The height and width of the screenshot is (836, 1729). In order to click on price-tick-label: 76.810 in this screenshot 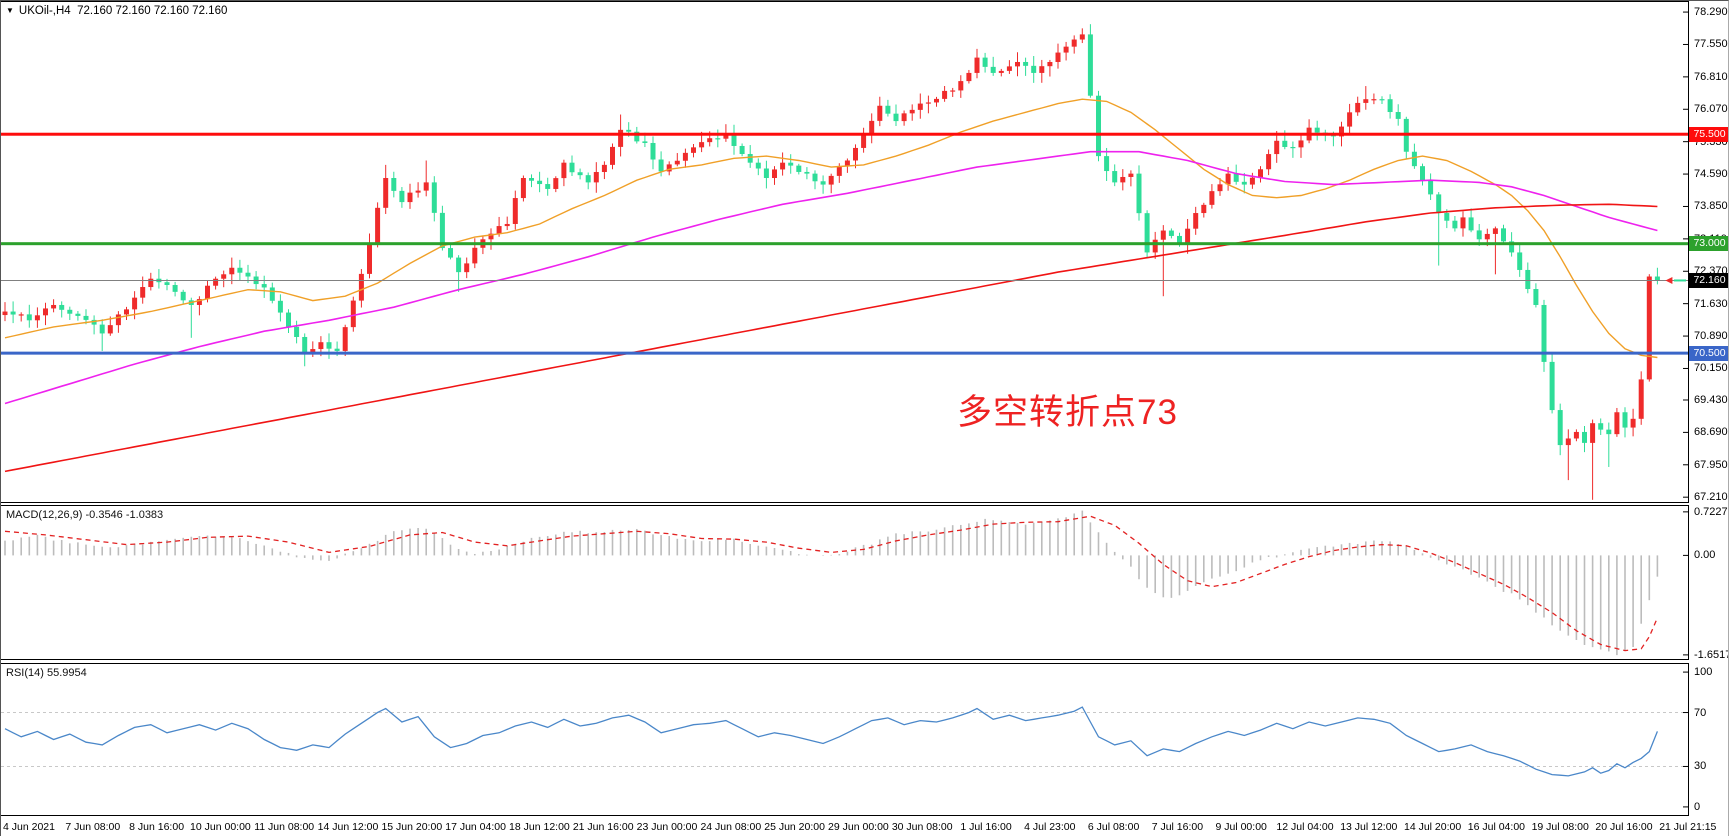, I will do `click(1711, 76)`.